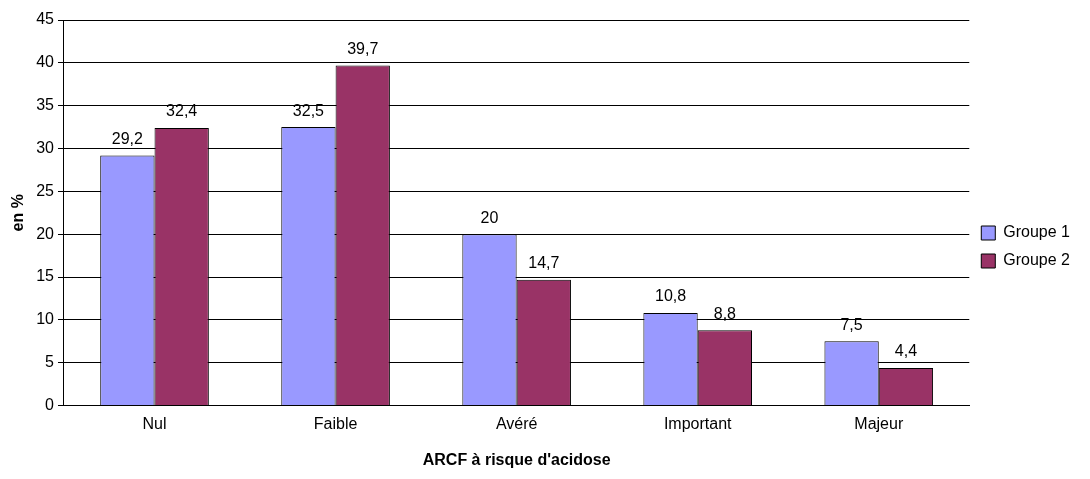 The width and height of the screenshot is (1090, 479). I want to click on legend-label: Groupe 1, so click(1037, 232).